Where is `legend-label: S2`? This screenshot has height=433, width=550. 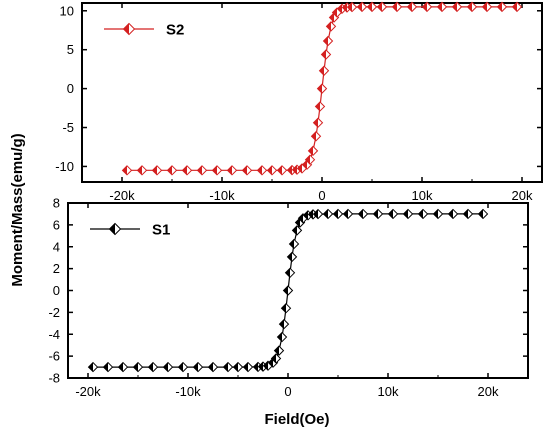 legend-label: S2 is located at coordinates (175, 30).